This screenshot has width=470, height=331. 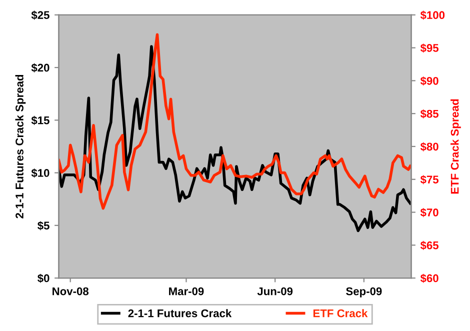 What do you see at coordinates (429, 81) in the screenshot?
I see `y2-tick-label: $90` at bounding box center [429, 81].